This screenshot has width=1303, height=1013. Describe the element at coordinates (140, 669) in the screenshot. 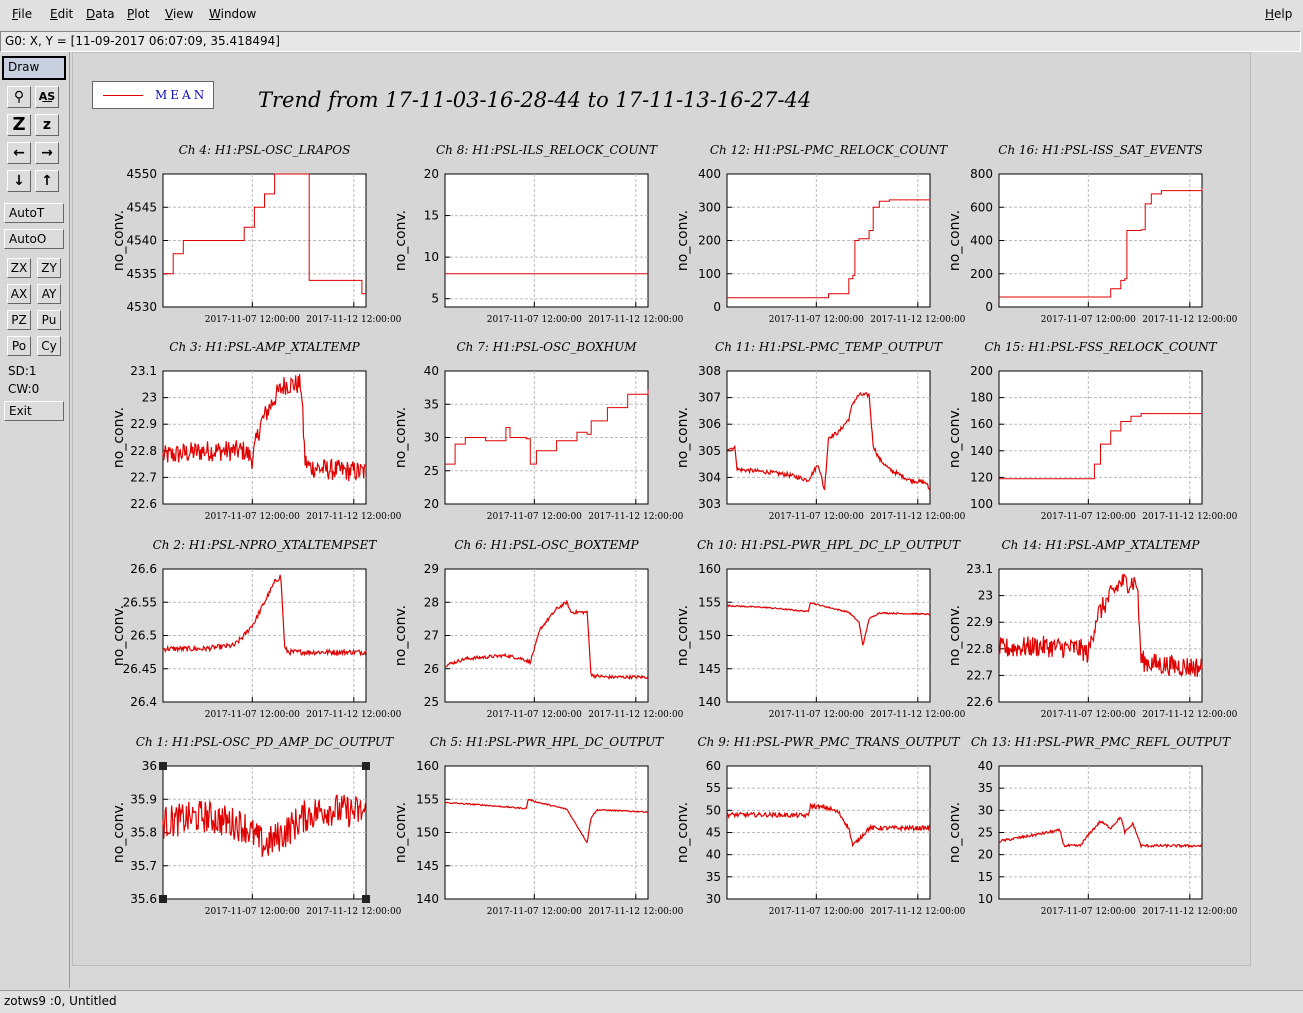

I see `y-tick-label: 26.45` at that location.